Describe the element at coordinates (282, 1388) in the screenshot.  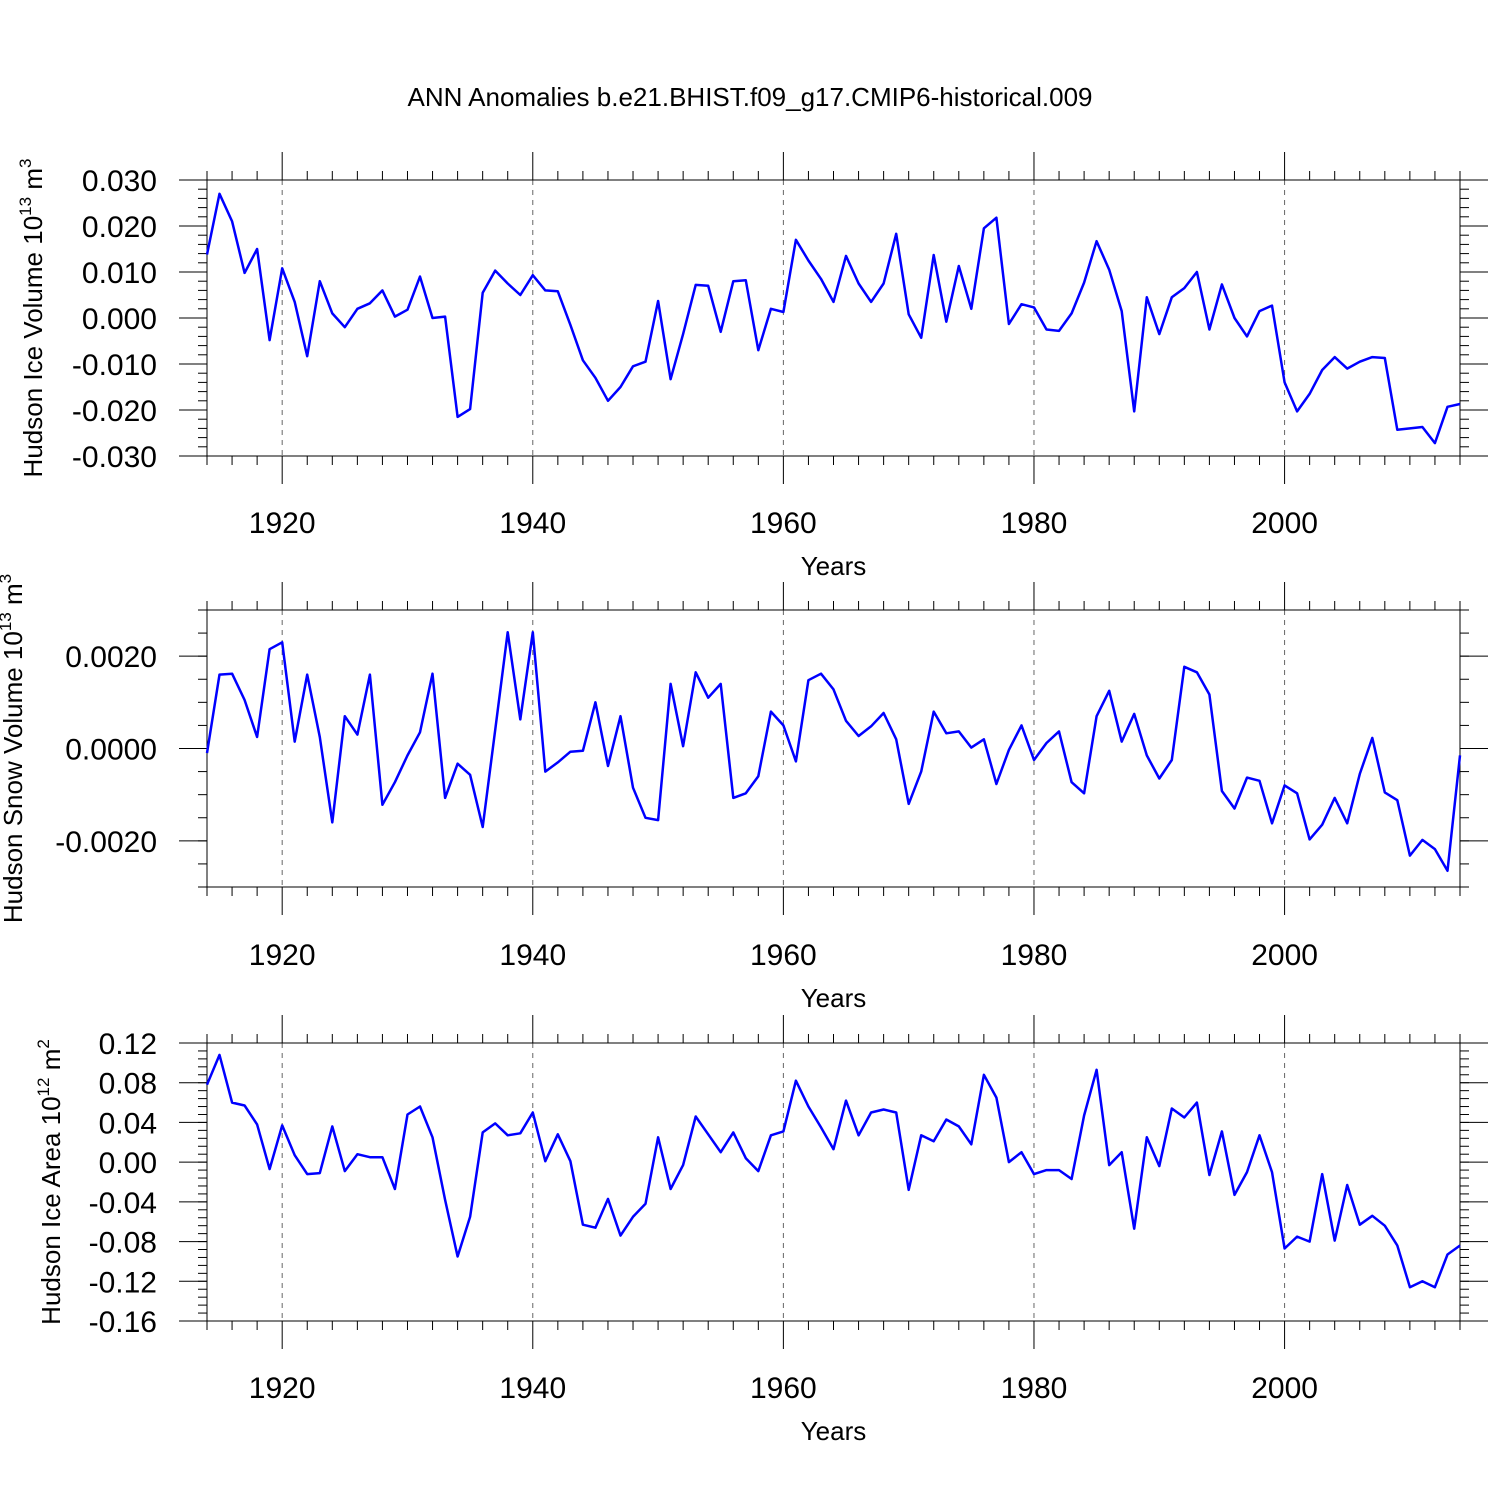
I see `ice-area-x-tick-label: 1920` at that location.